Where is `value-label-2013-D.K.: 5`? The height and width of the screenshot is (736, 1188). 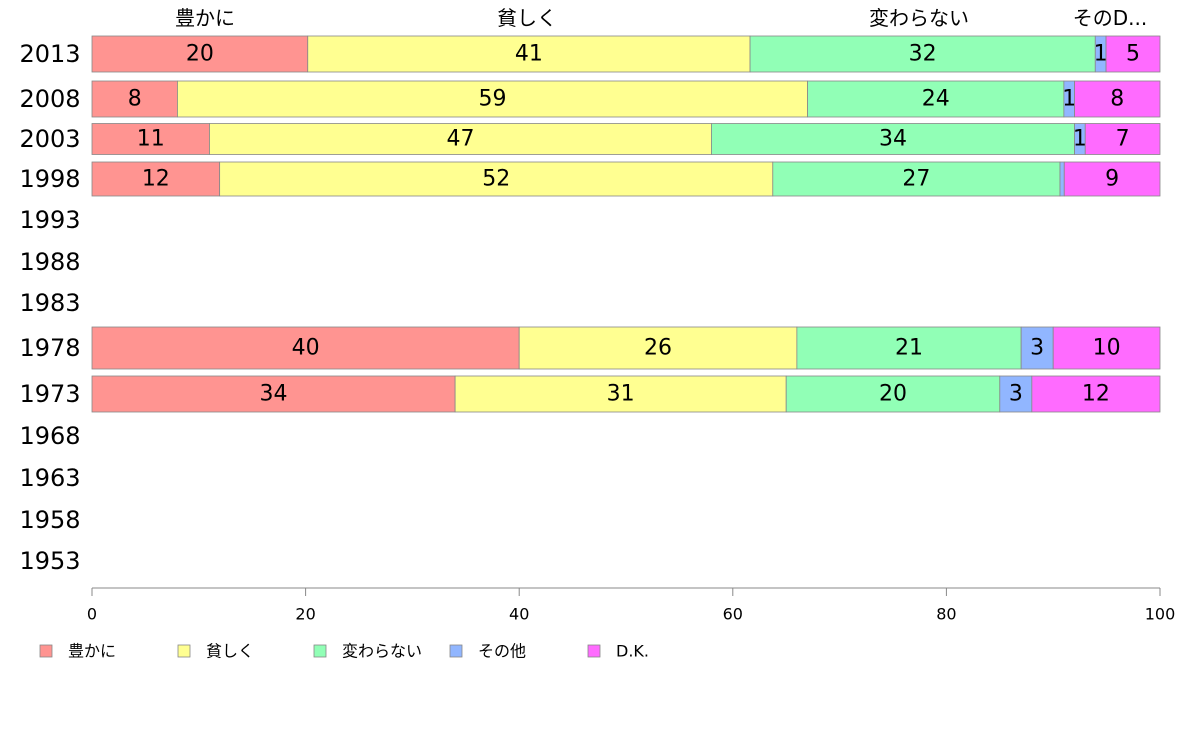
value-label-2013-D.K.: 5 is located at coordinates (1133, 54).